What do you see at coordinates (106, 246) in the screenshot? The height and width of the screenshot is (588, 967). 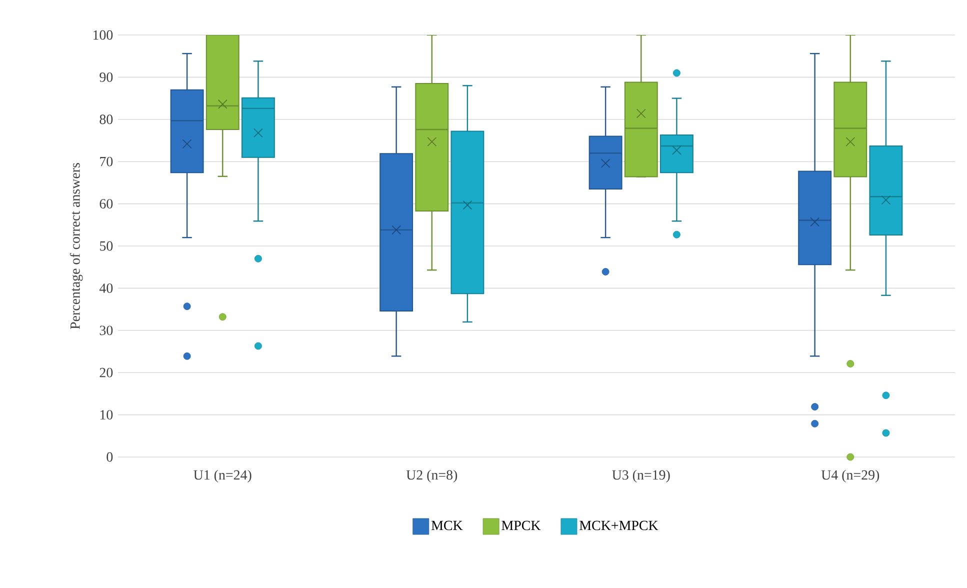 I see `y-tick-label: 50` at bounding box center [106, 246].